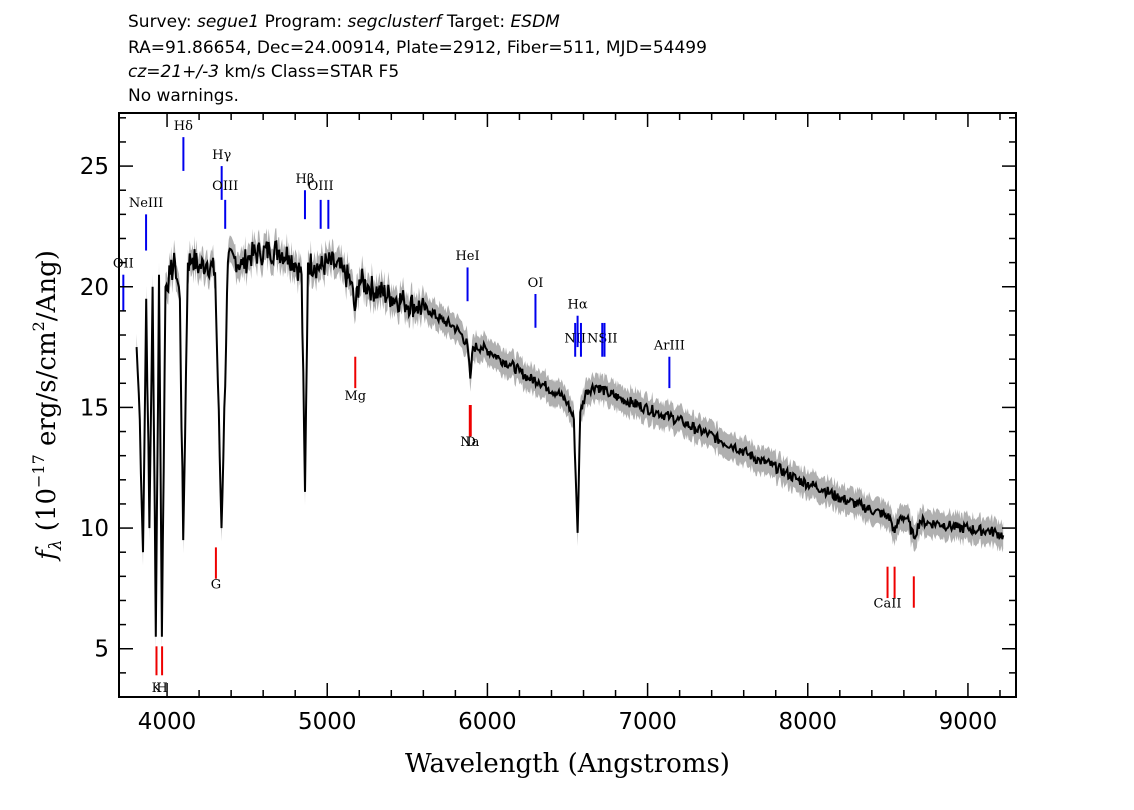 This screenshot has height=810, width=1134. What do you see at coordinates (123, 263) in the screenshot?
I see `emission-line-label: OII` at bounding box center [123, 263].